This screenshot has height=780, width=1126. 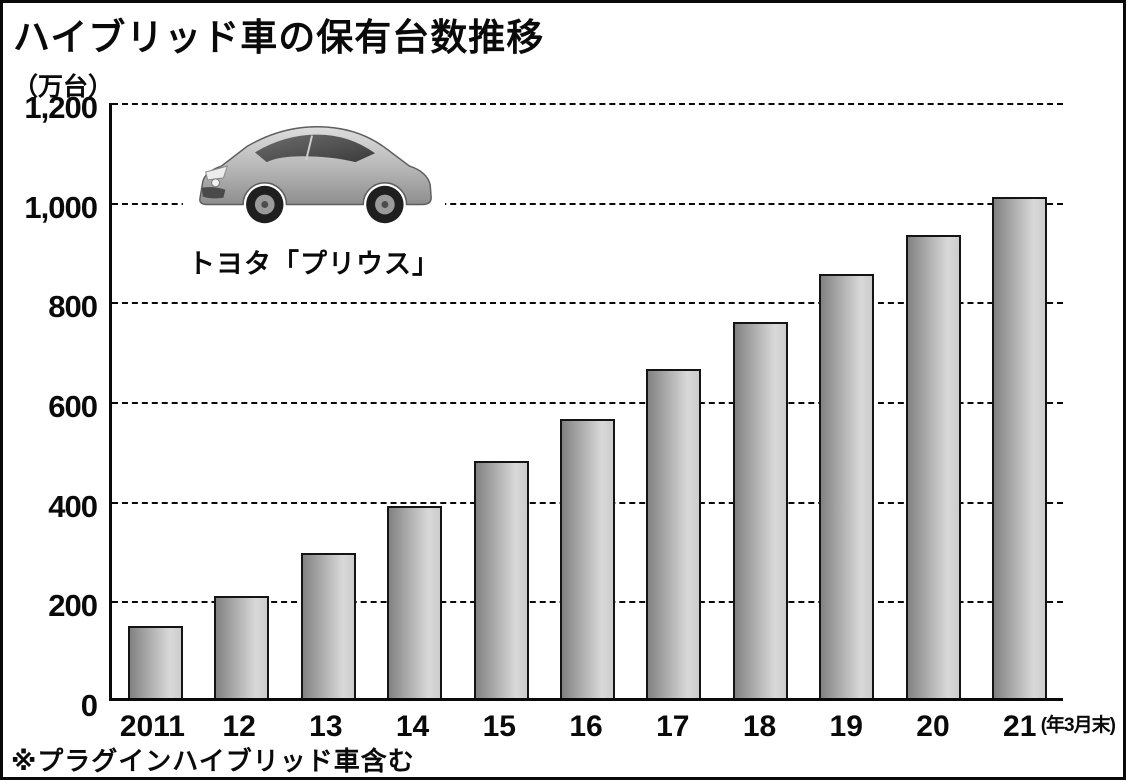 I want to click on x-tick-label-14: 14, so click(x=412, y=726).